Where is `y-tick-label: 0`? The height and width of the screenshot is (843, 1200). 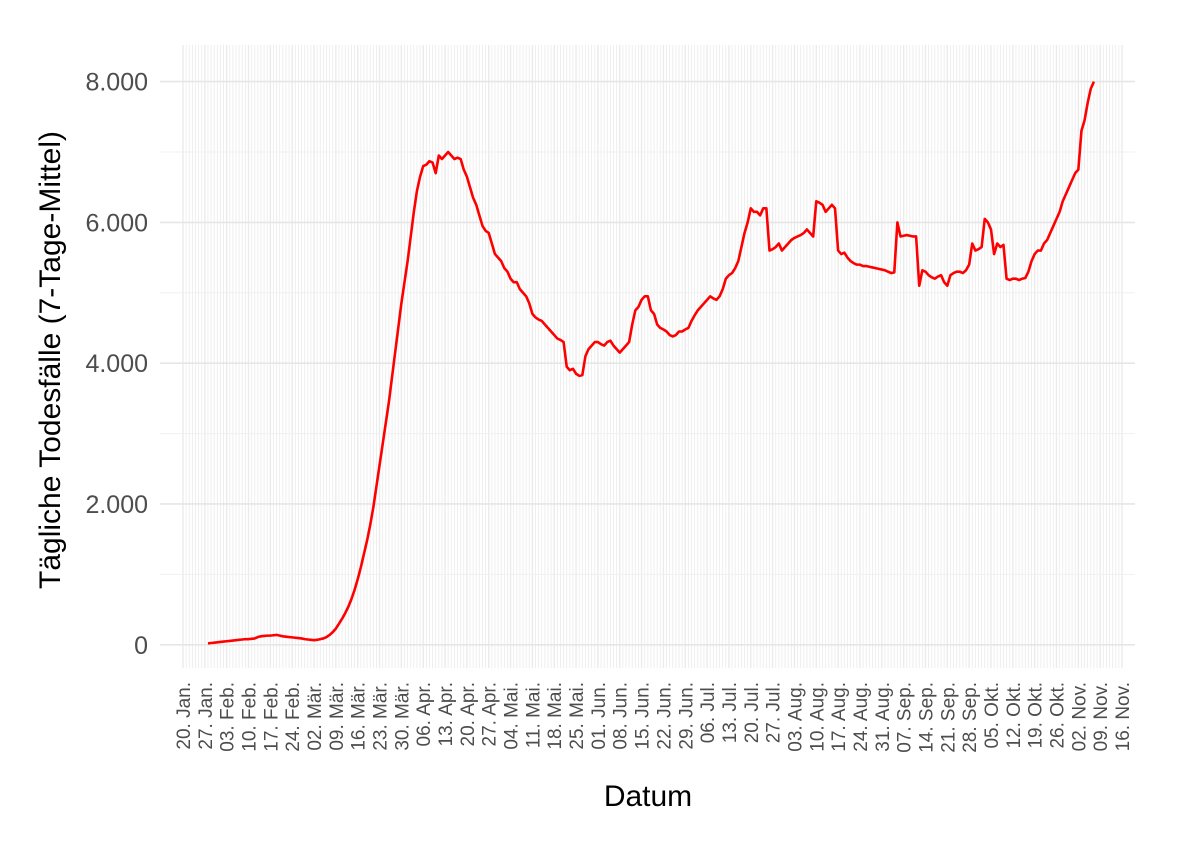
y-tick-label: 0 is located at coordinates (141, 646).